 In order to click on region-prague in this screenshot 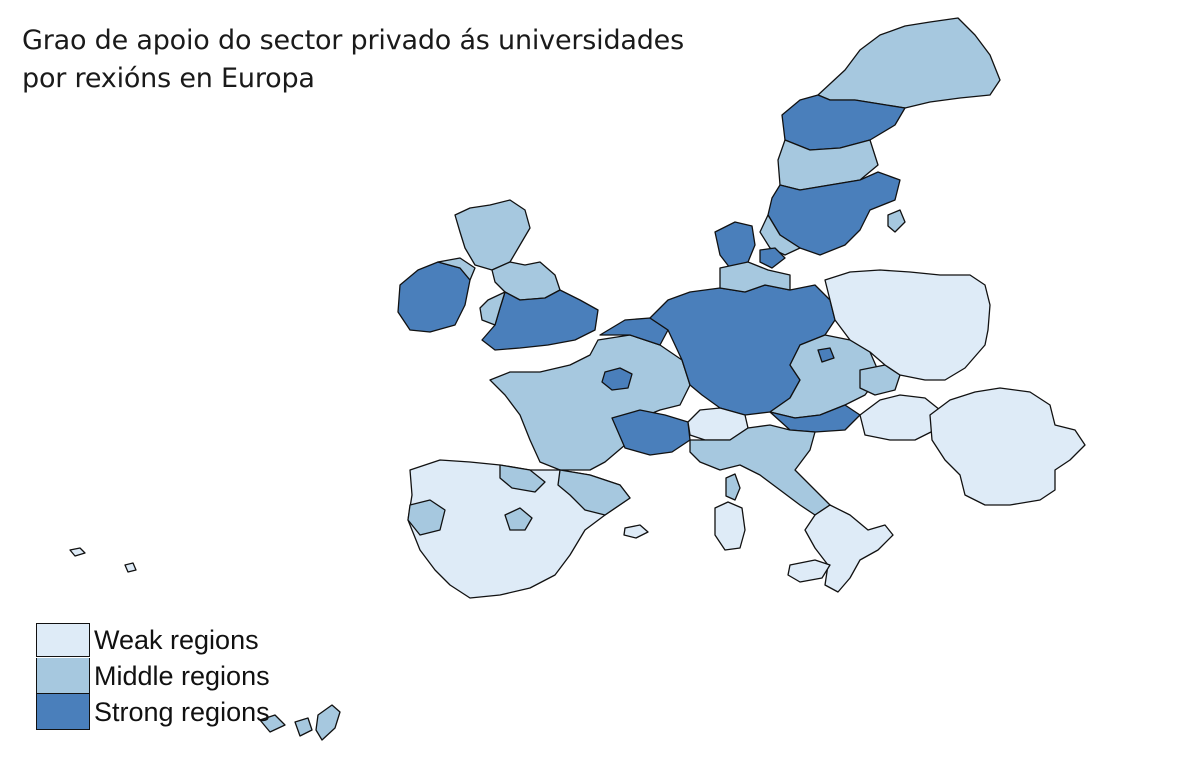, I will do `click(826, 355)`.